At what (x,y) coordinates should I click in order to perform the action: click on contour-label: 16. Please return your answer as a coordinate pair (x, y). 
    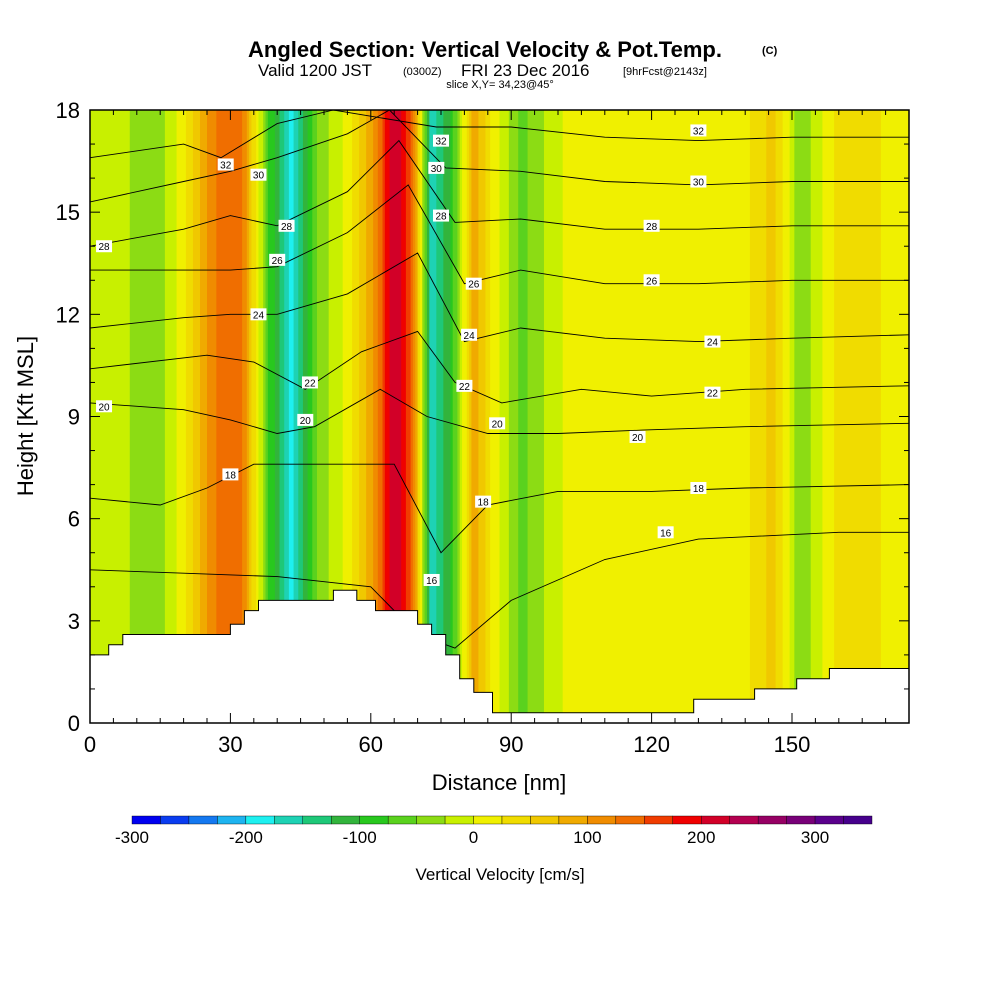
    Looking at the image, I should click on (431, 580).